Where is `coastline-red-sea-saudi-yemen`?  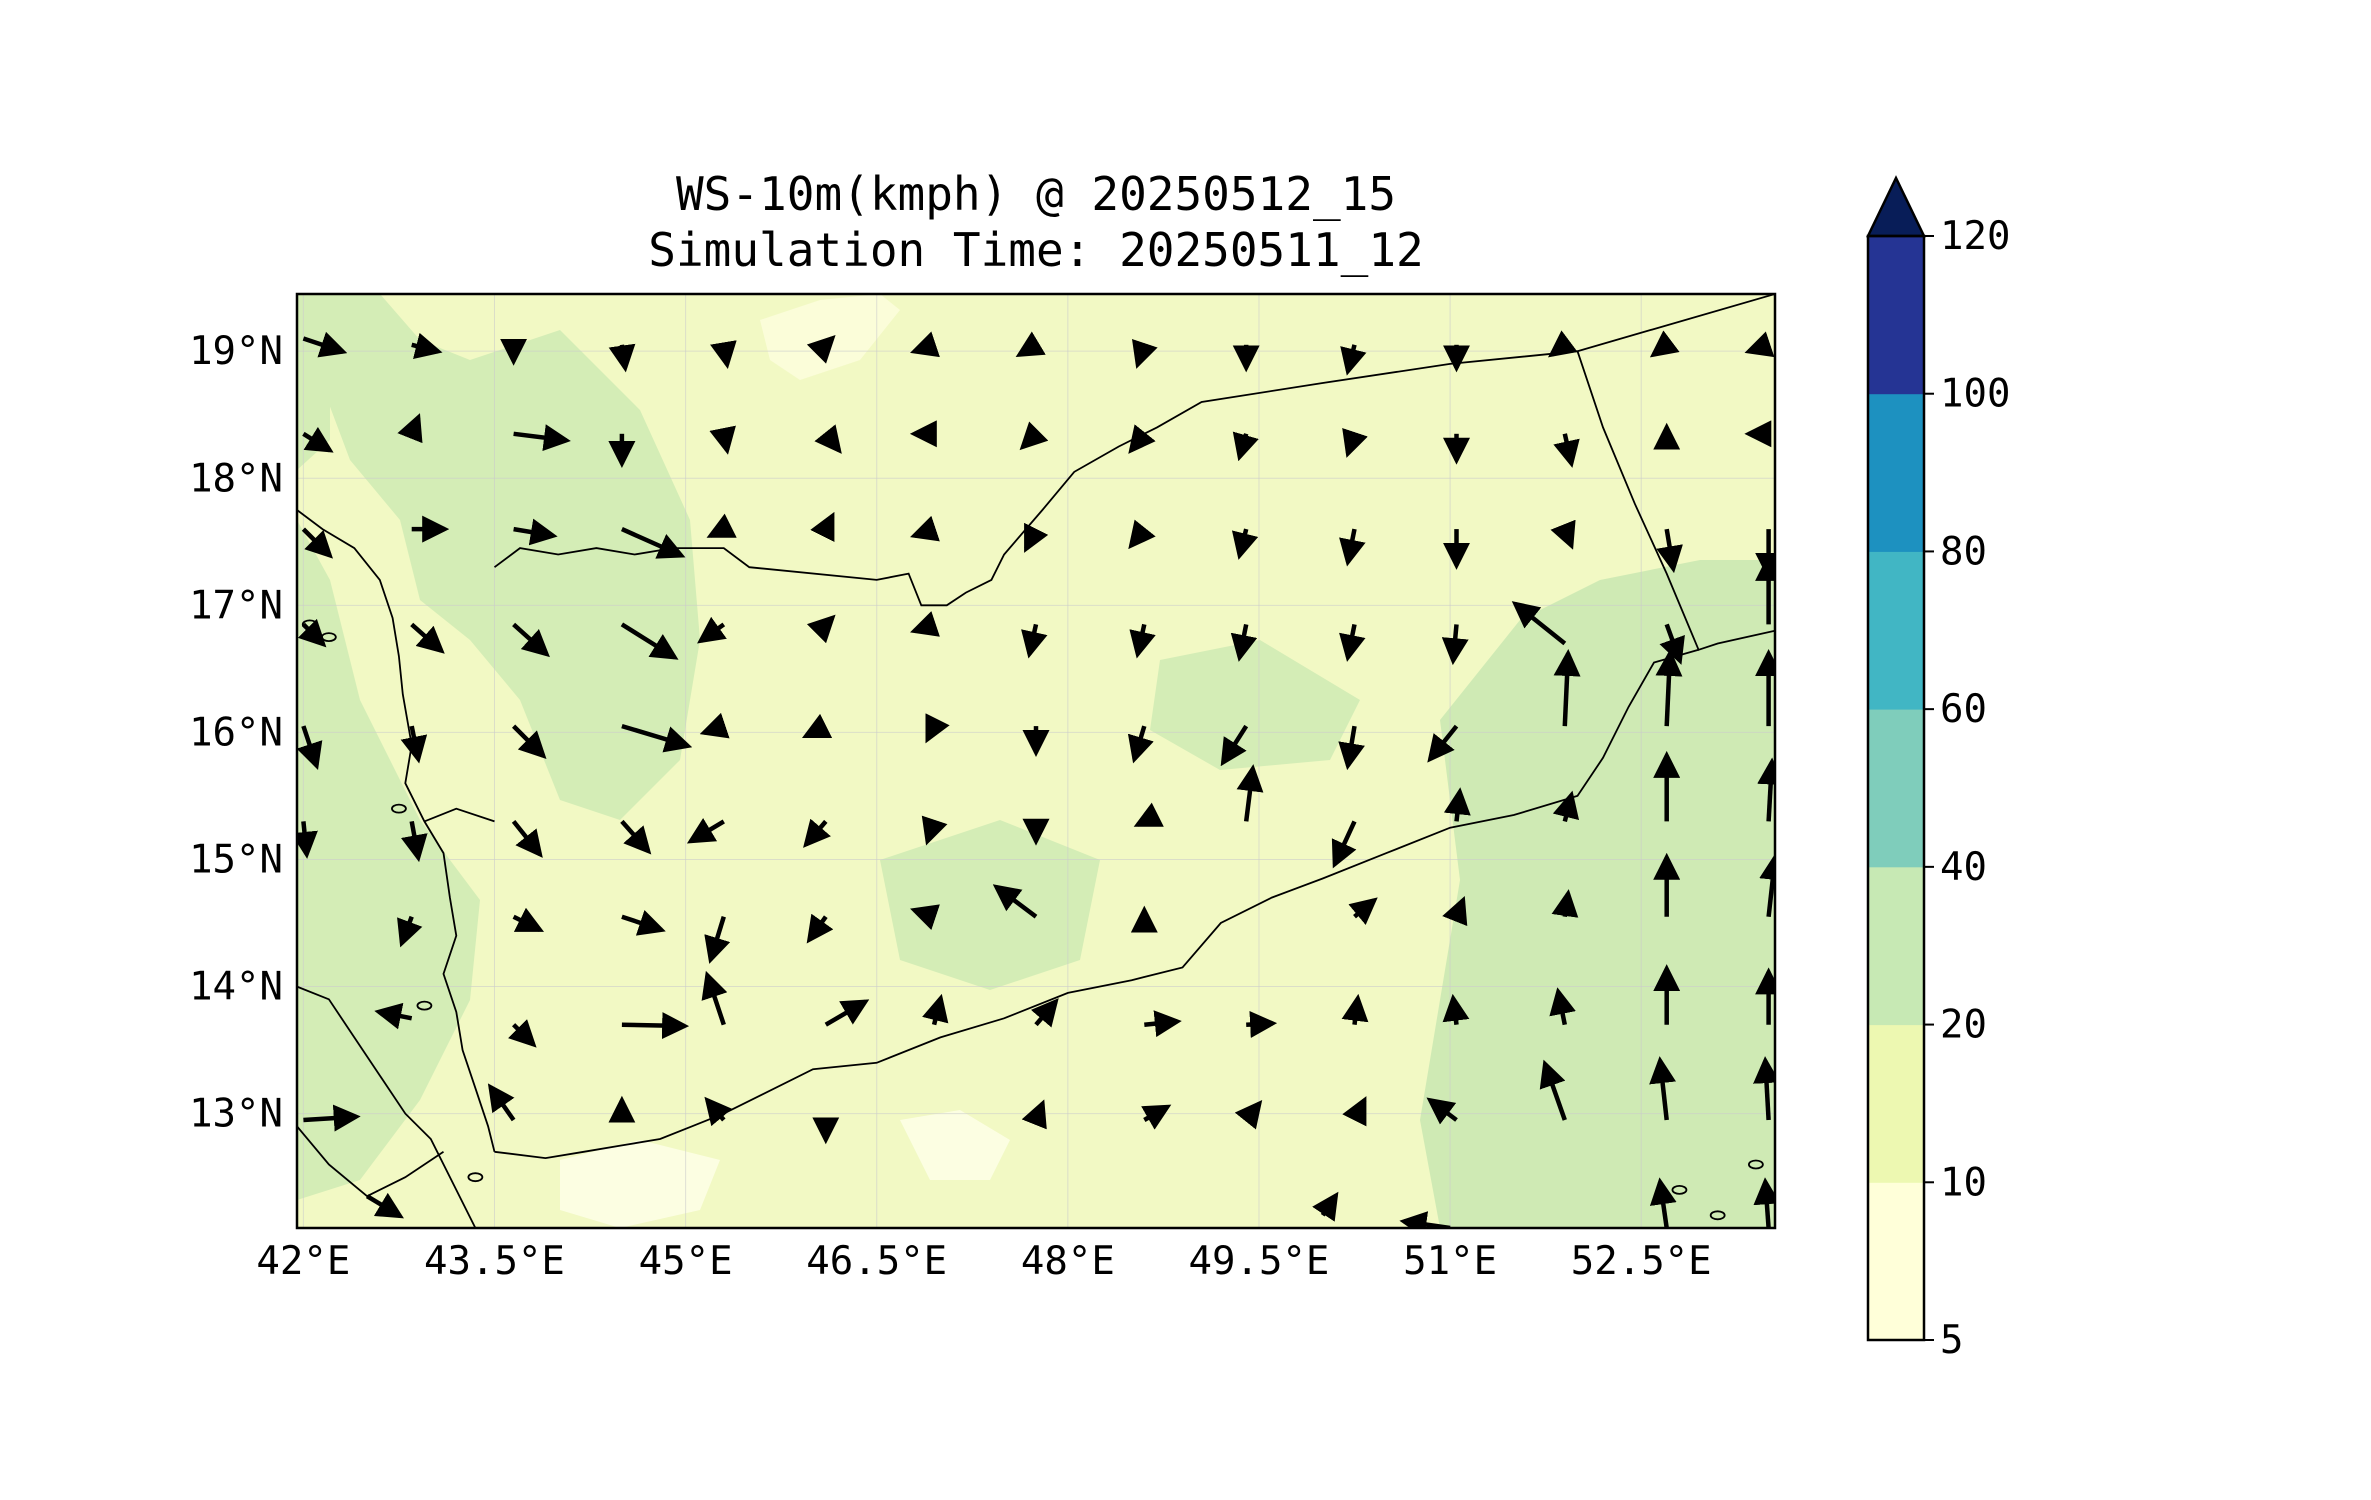
coastline-red-sea-saudi-yemen is located at coordinates (1134, 450).